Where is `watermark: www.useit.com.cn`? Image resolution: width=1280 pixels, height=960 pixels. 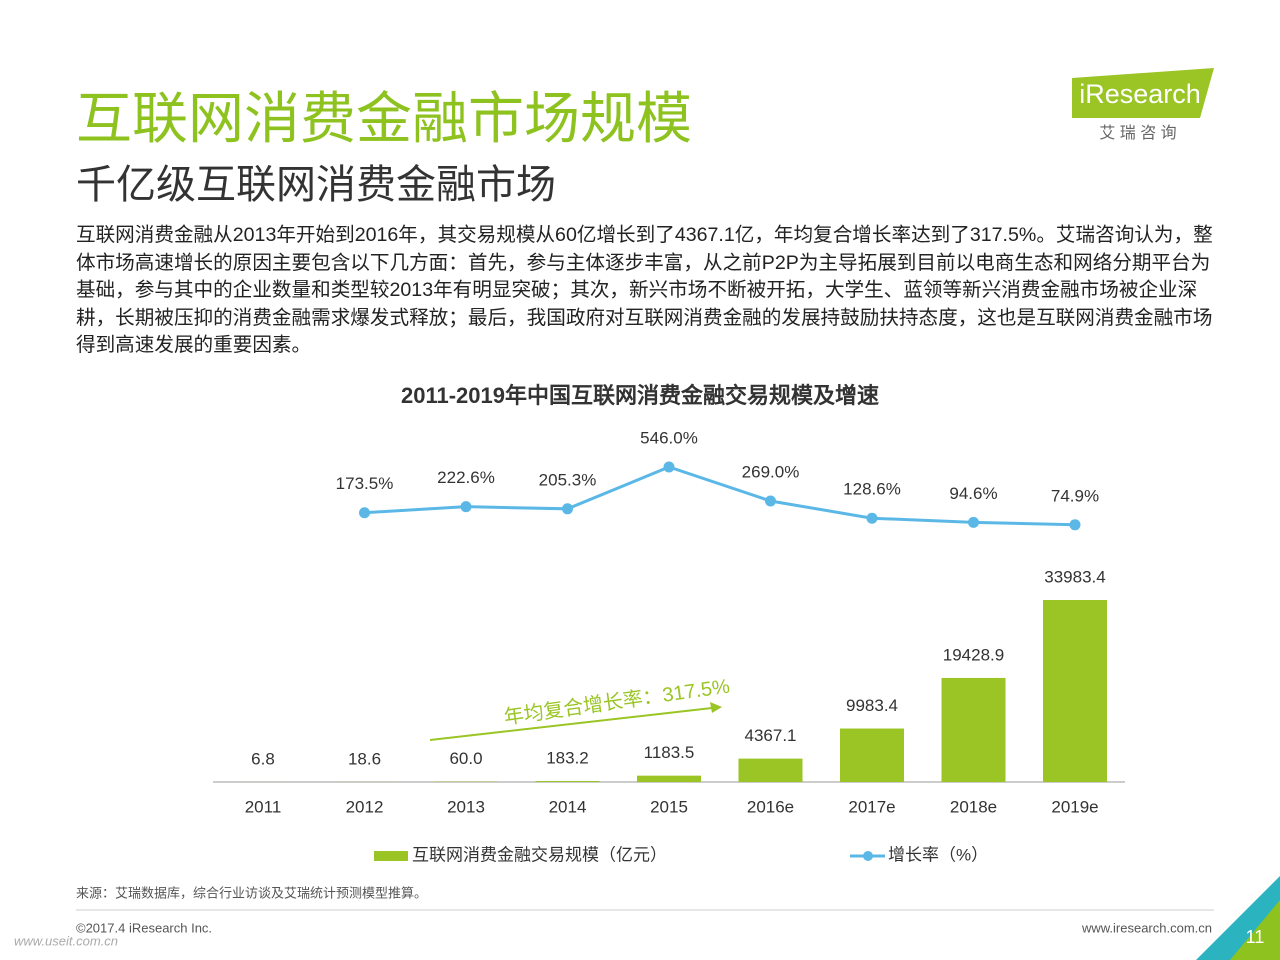
watermark: www.useit.com.cn is located at coordinates (66, 940).